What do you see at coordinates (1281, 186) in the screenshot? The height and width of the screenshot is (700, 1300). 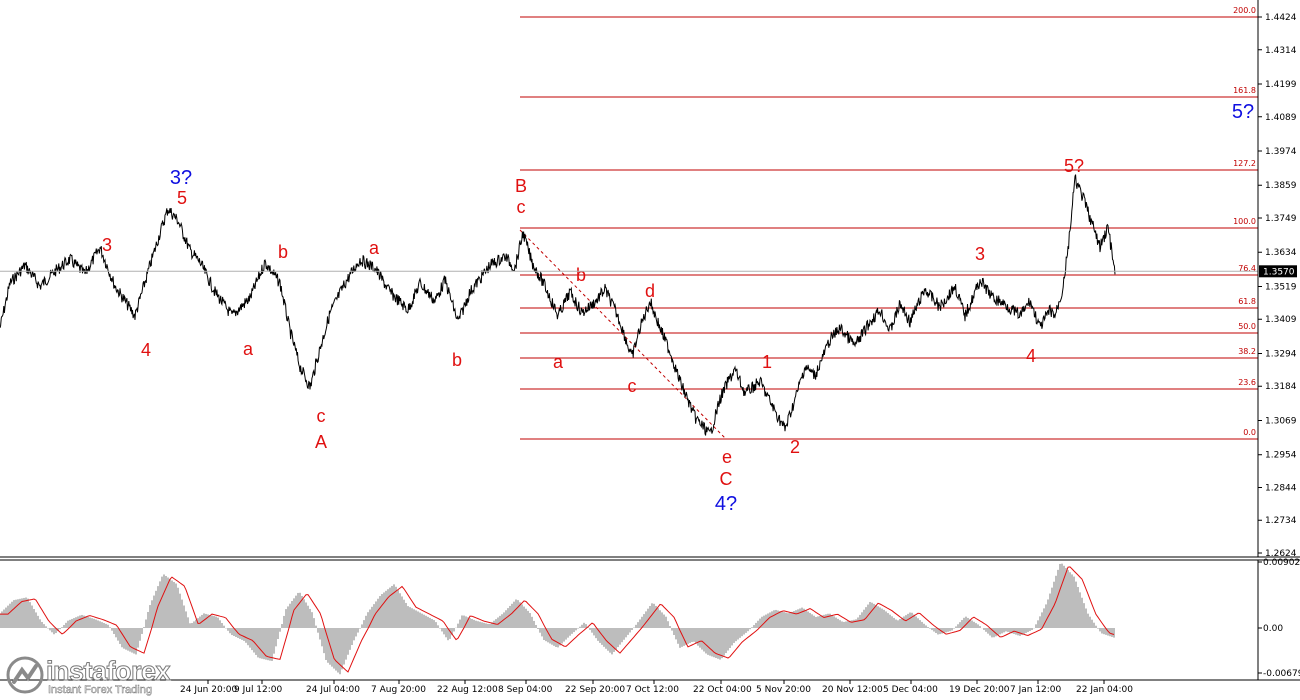 I see `price-tick-label: 1.3859` at bounding box center [1281, 186].